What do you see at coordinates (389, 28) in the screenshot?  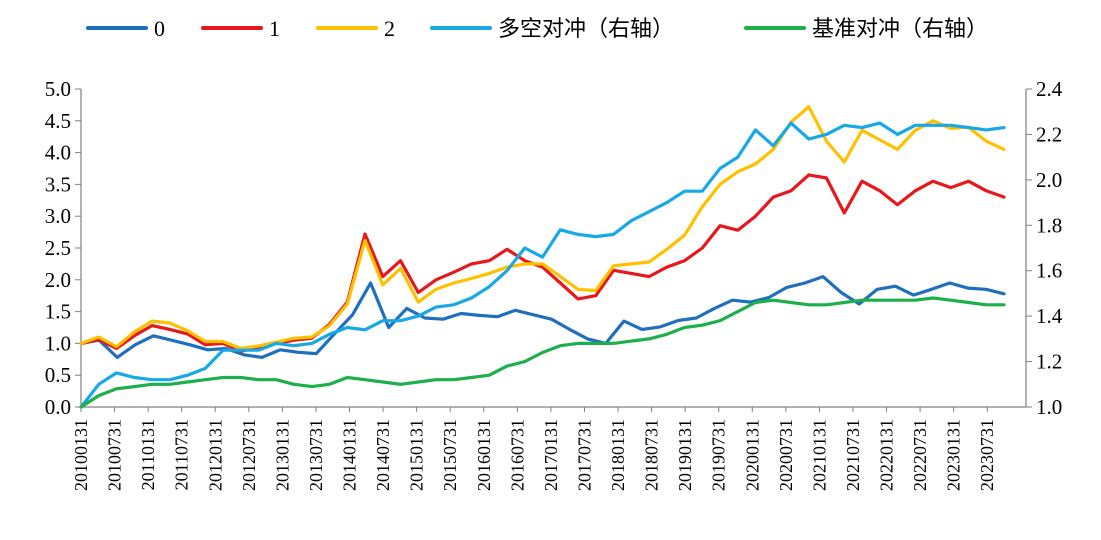 I see `legend-label-2: 2` at bounding box center [389, 28].